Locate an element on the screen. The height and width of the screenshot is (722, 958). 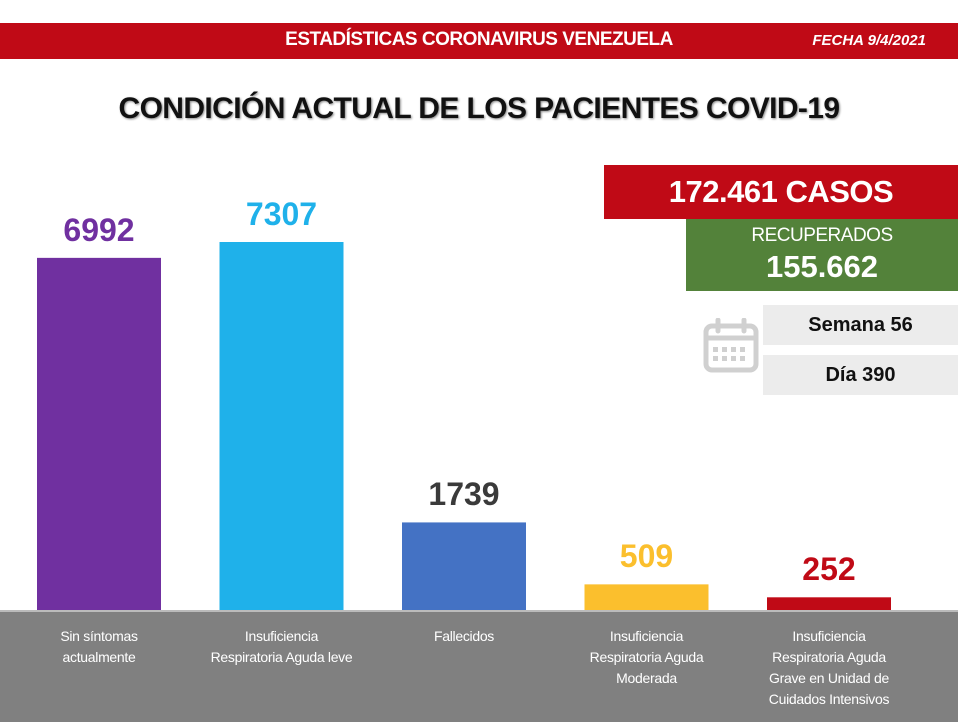
header-title: ESTADÍSTICAS CORONAVIRUS VENEZUELA is located at coordinates (479, 39).